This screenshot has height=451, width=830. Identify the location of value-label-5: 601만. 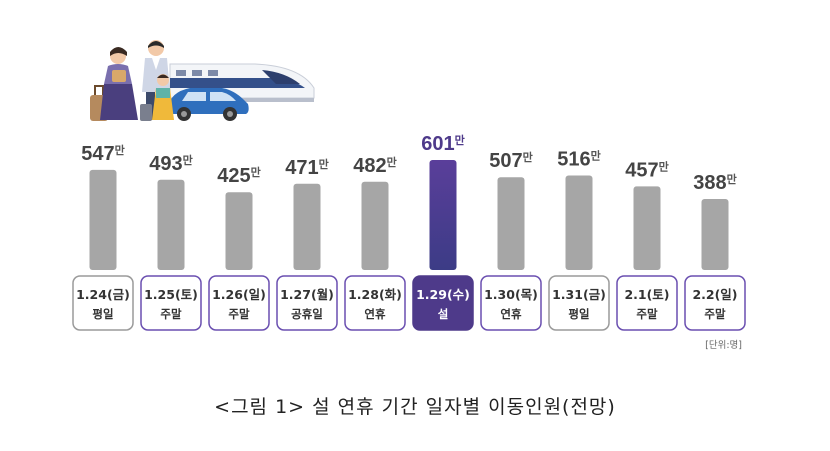
(443, 144).